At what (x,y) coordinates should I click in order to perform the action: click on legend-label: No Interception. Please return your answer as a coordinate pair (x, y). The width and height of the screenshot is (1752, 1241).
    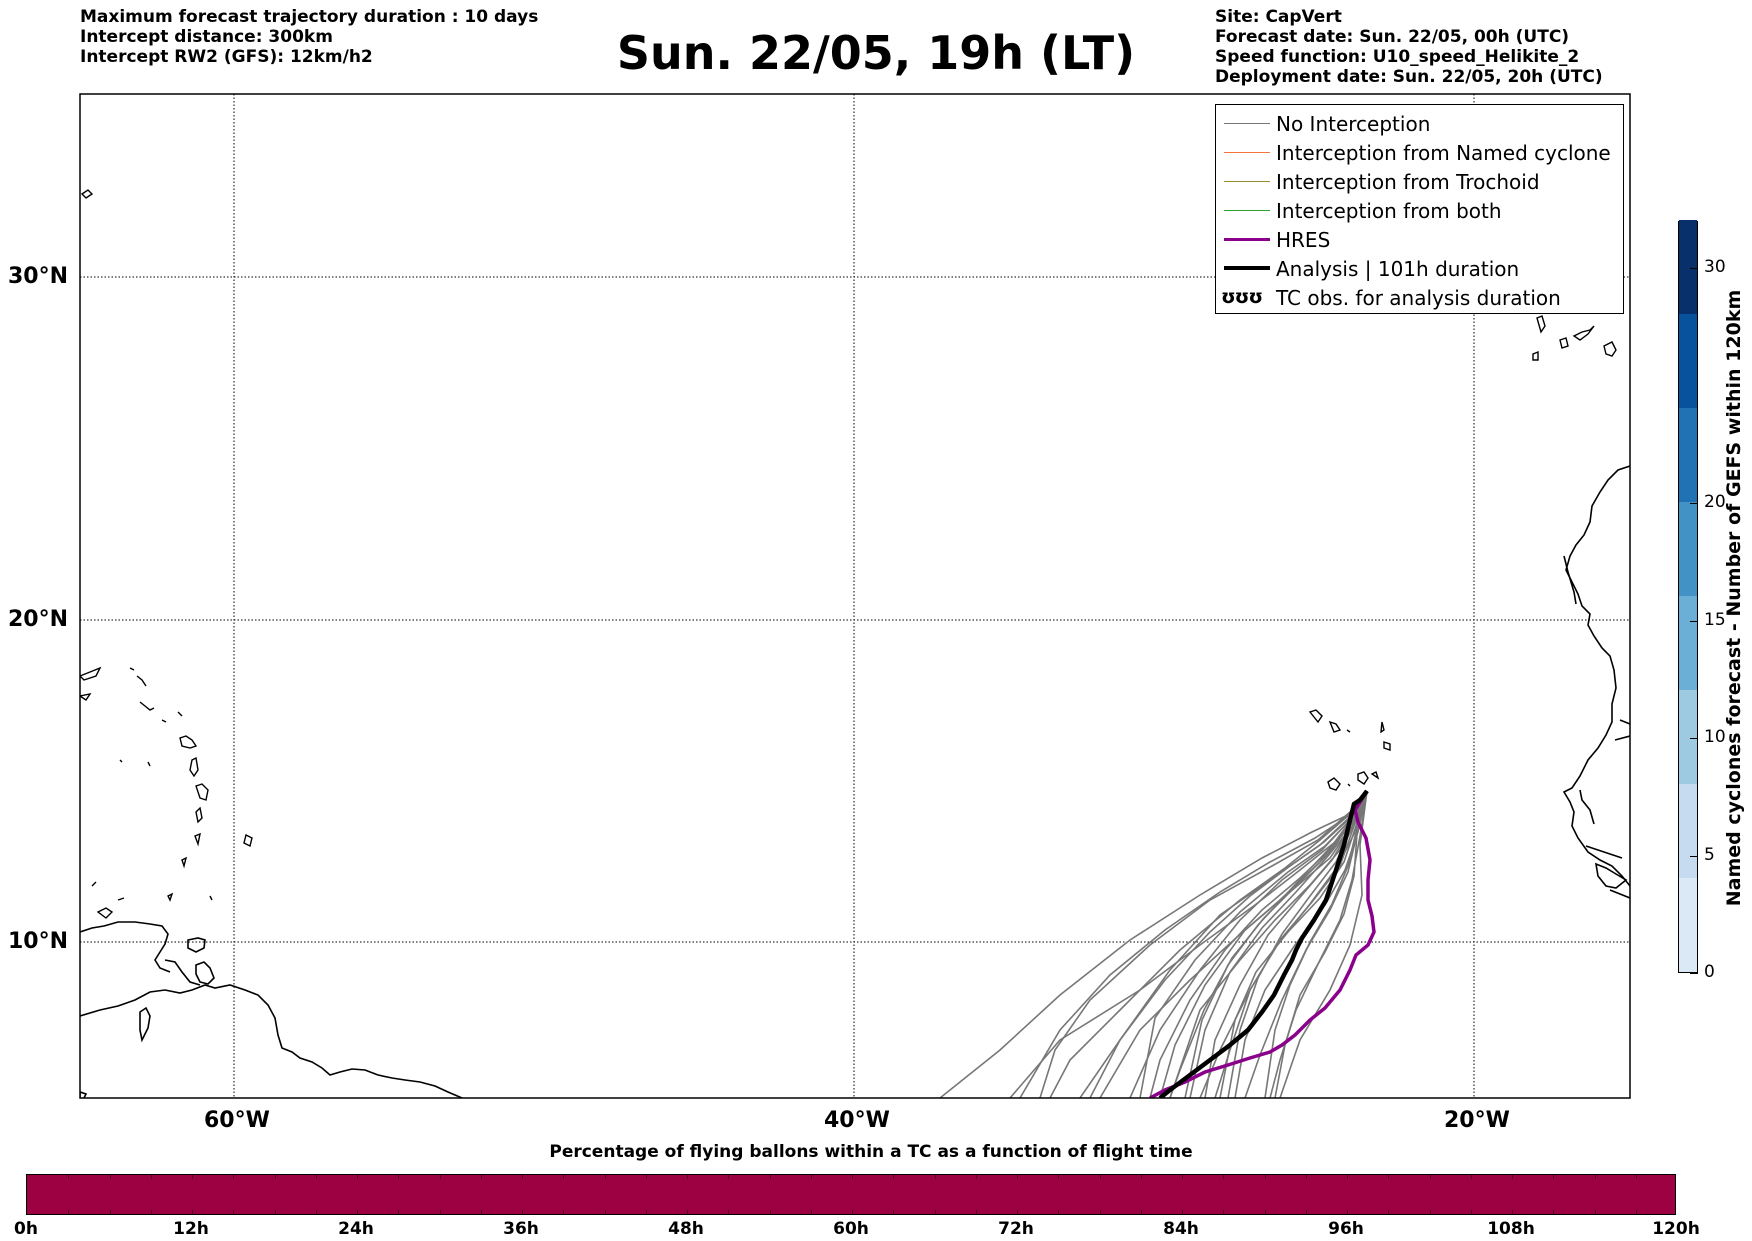
    Looking at the image, I should click on (1353, 124).